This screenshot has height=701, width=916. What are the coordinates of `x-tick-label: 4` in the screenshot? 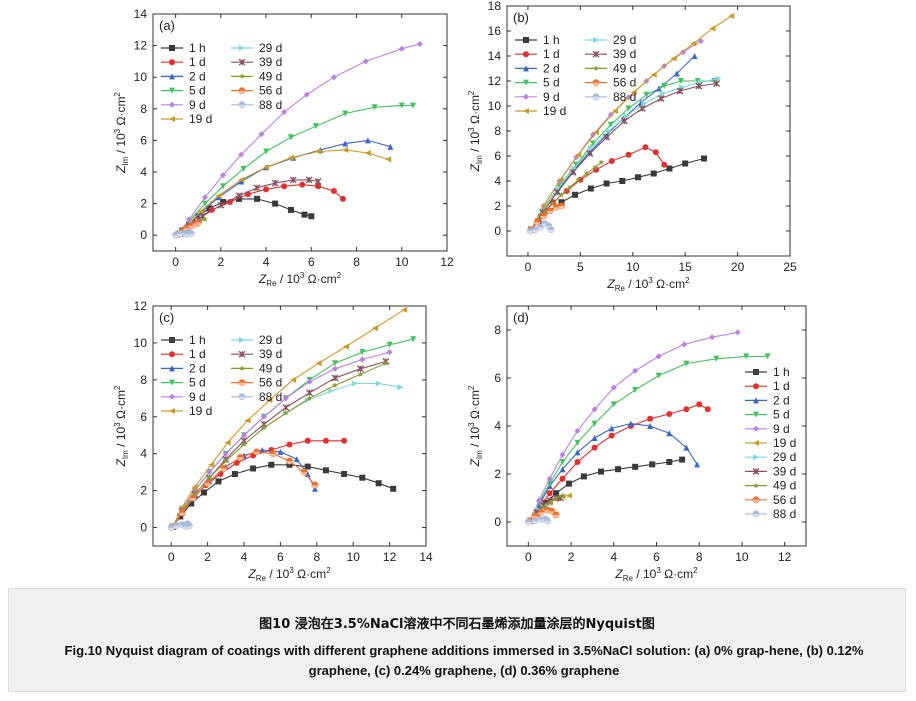 It's located at (266, 262).